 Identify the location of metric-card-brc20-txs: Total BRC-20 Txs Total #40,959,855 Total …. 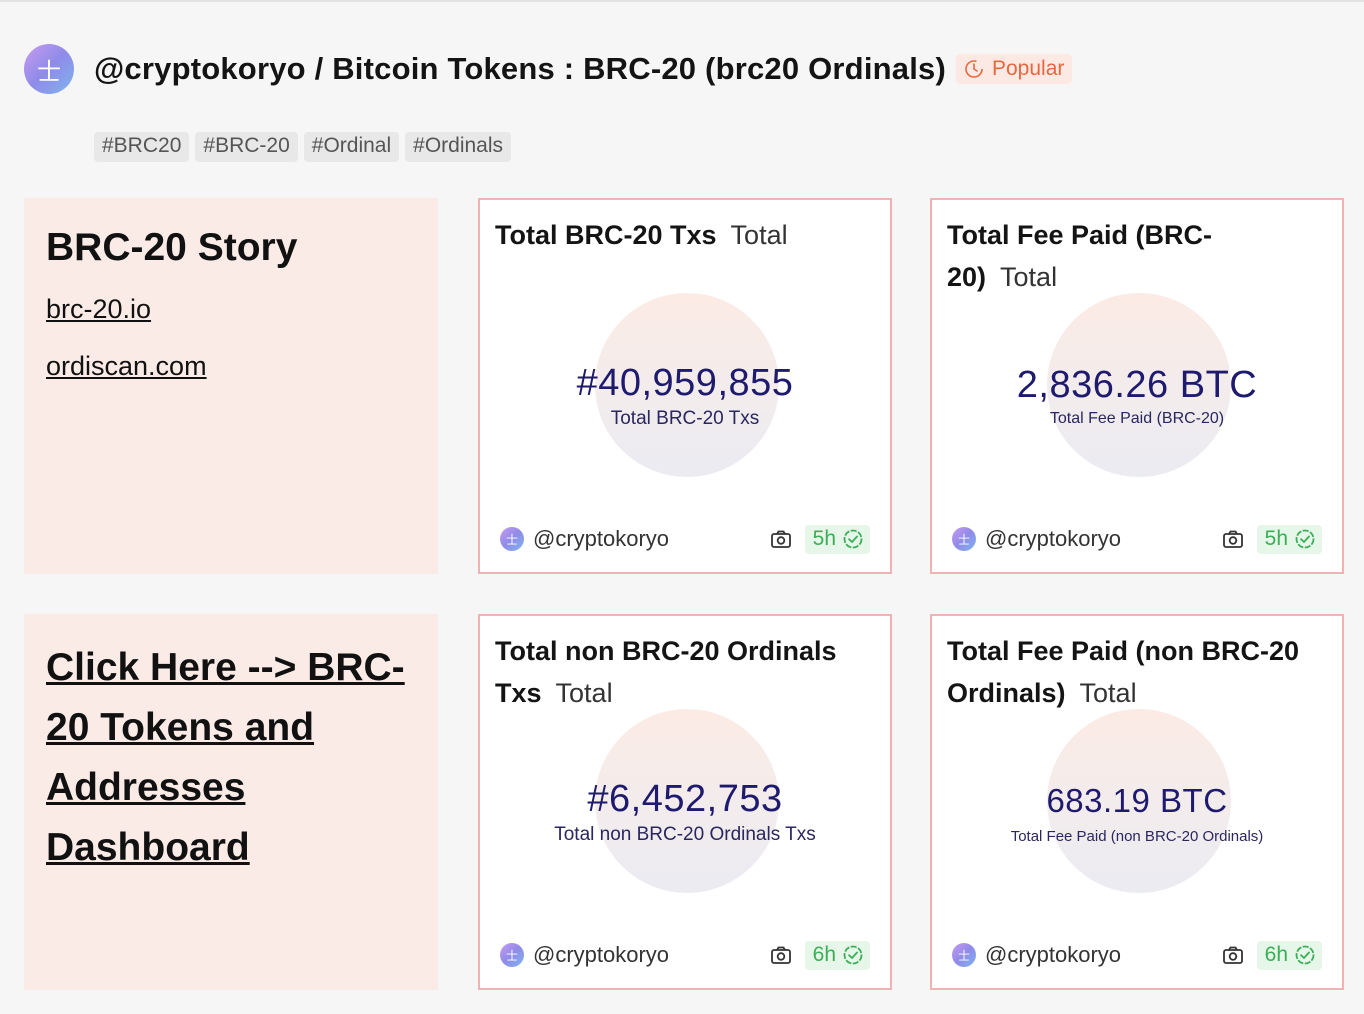
(685, 386).